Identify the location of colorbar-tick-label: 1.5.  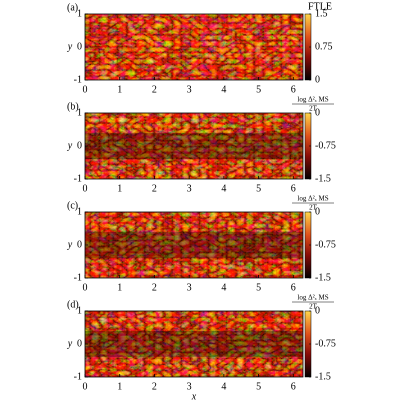
(321, 13).